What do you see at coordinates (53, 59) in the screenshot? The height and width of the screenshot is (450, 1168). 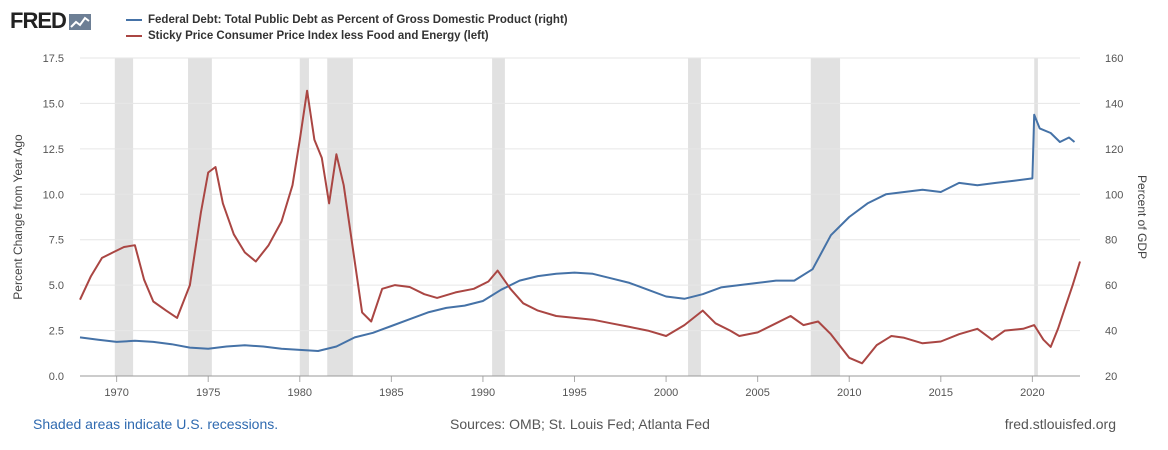 I see `y-tick-left: 17.5` at bounding box center [53, 59].